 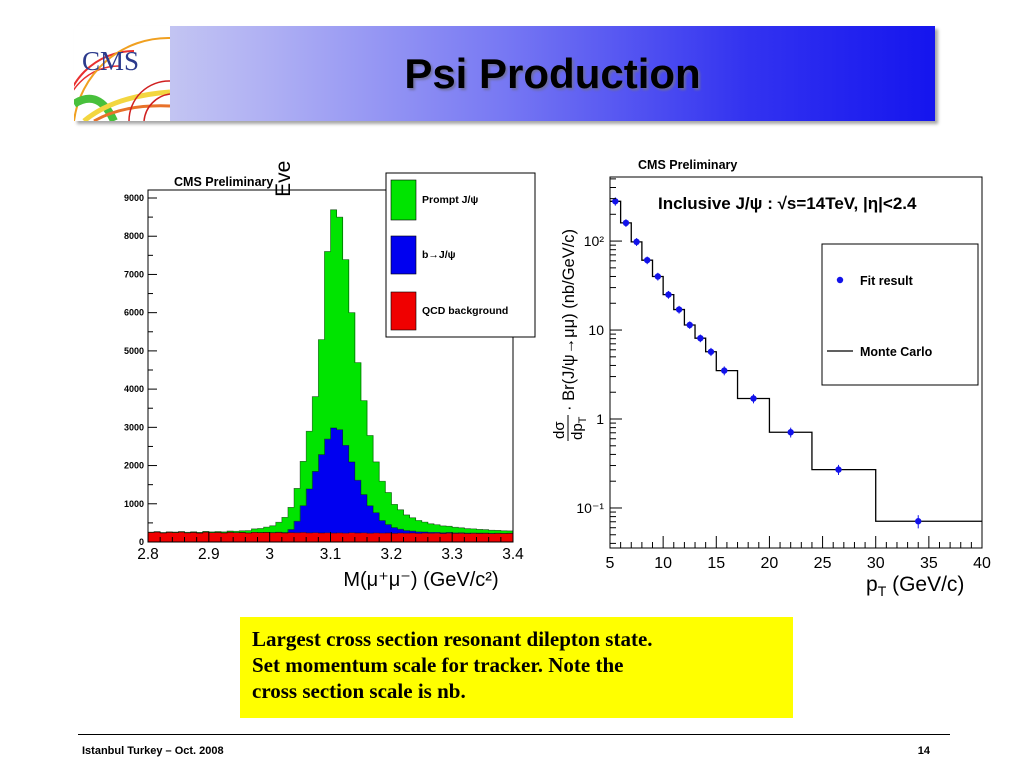 What do you see at coordinates (403, 255) in the screenshot?
I see `legend-swatch-b-to-jpsi` at bounding box center [403, 255].